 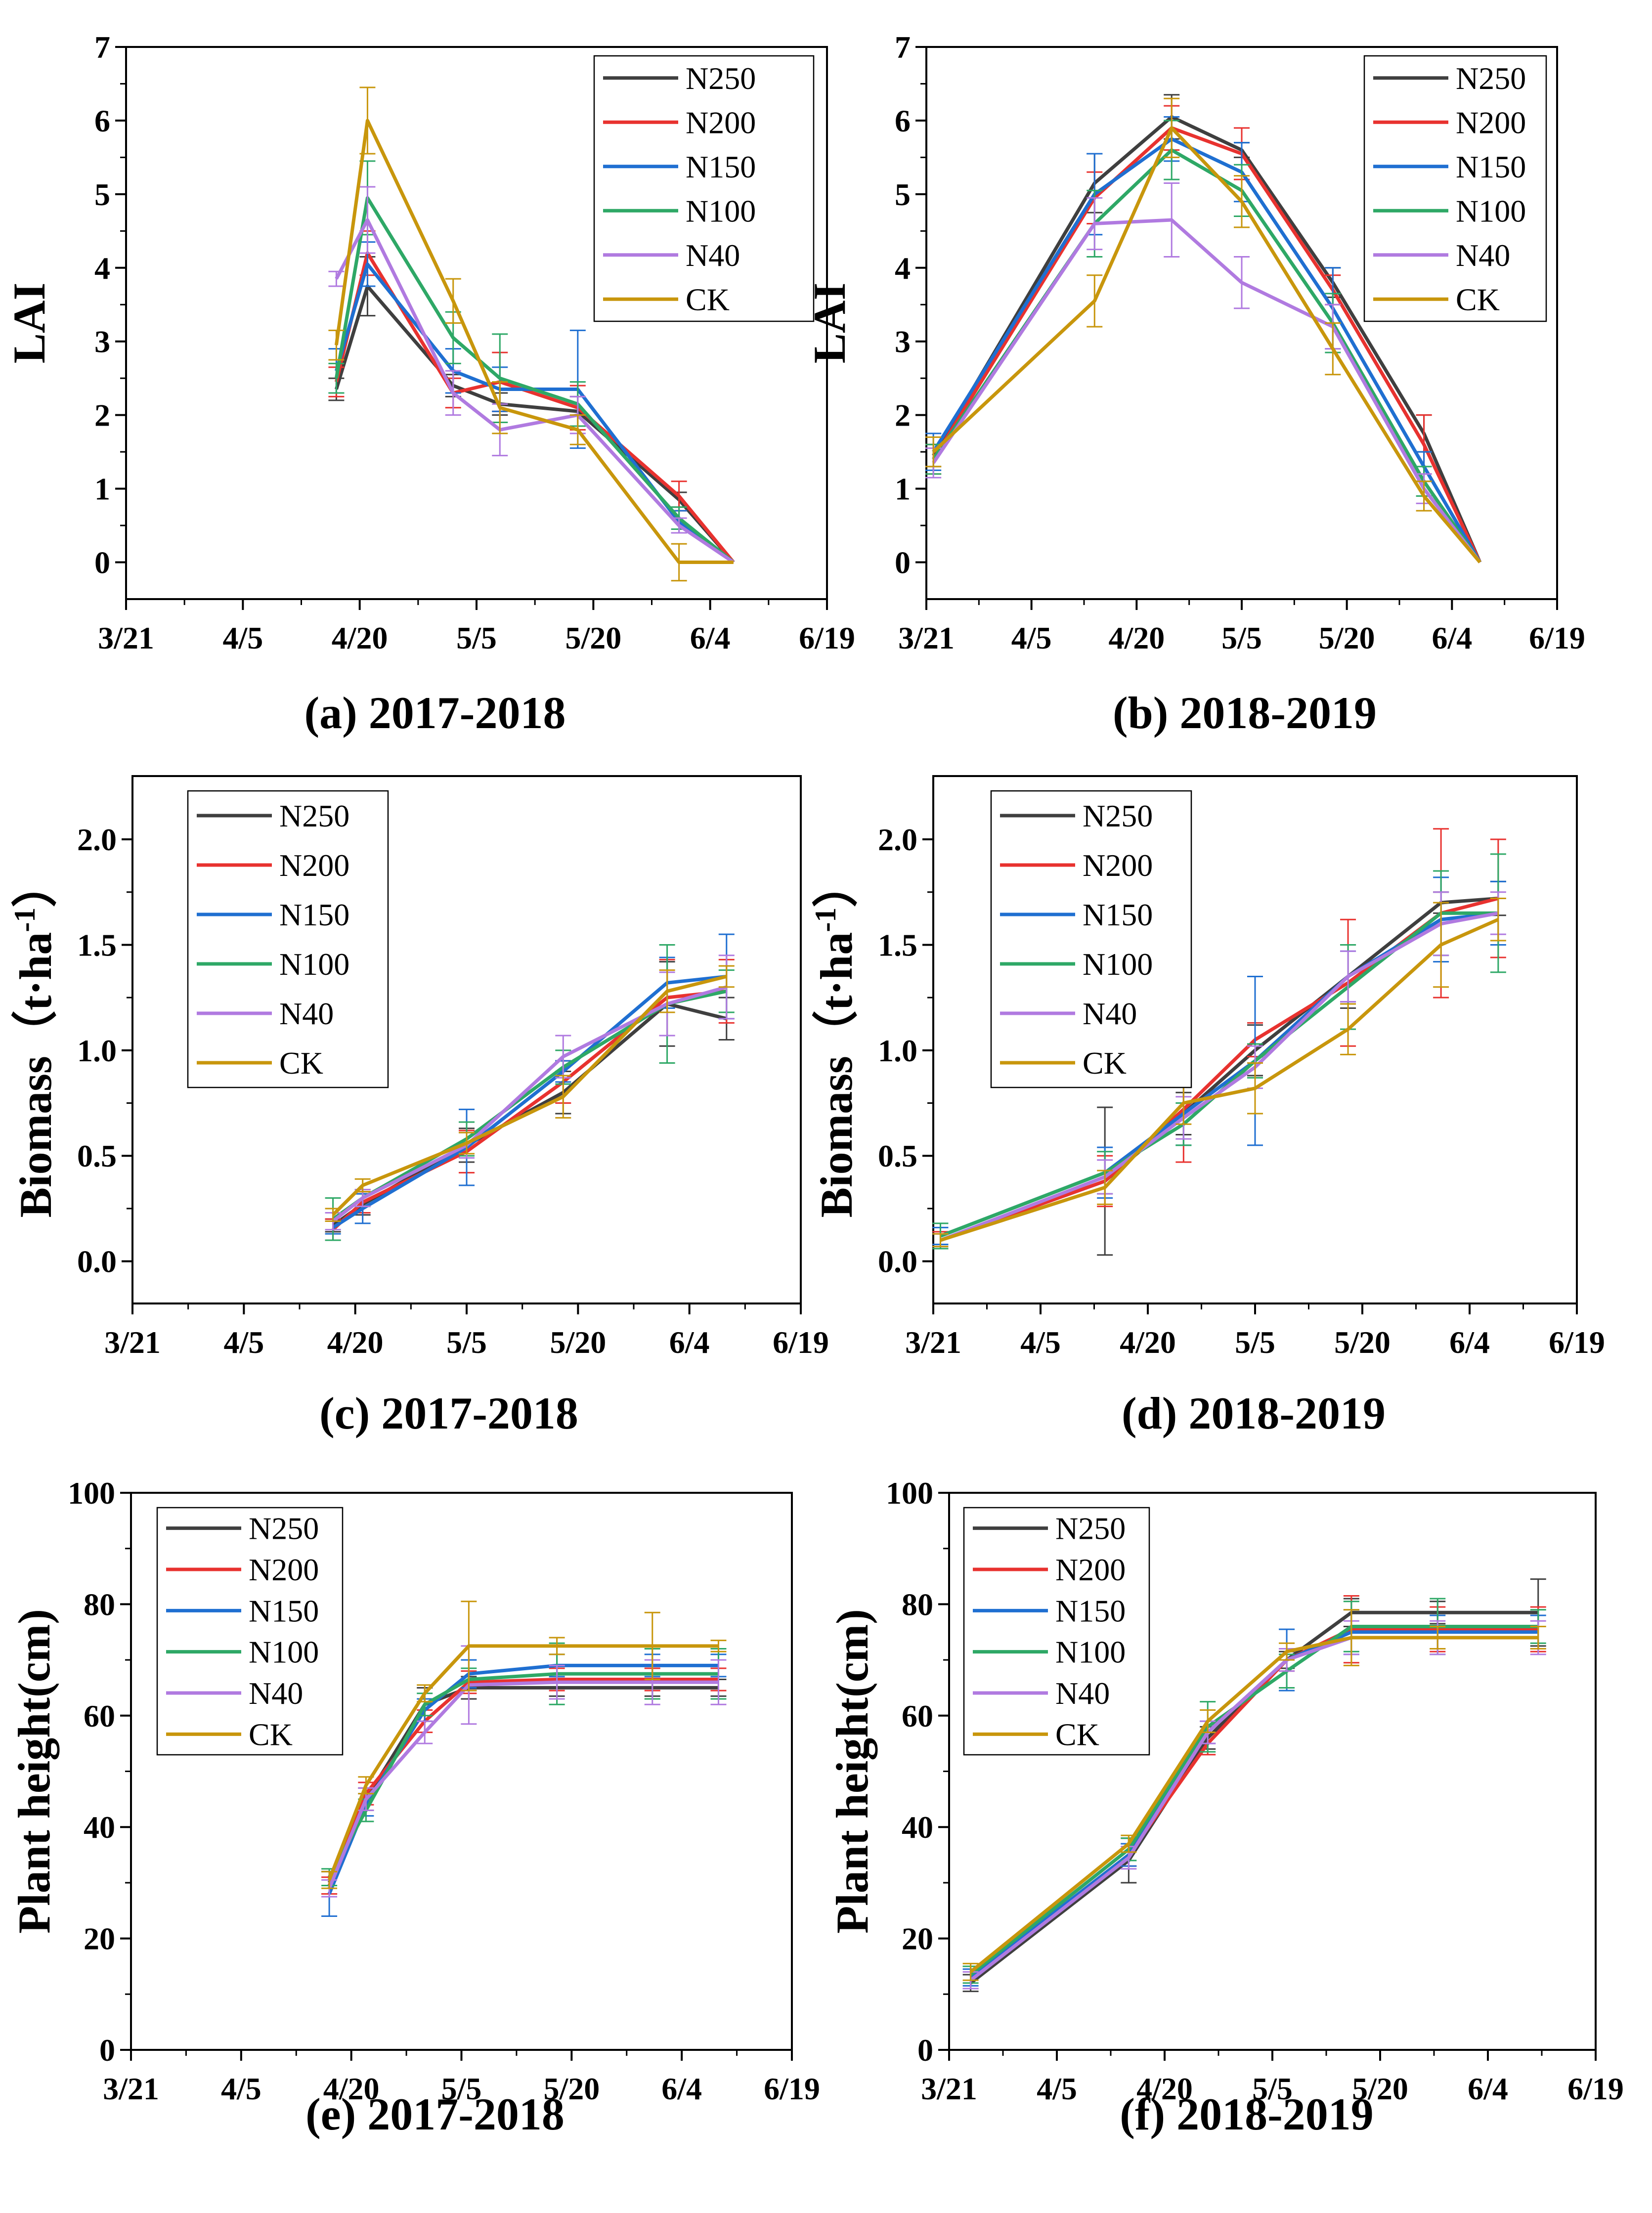 What do you see at coordinates (35, 1040) in the screenshot?
I see `y-axis-label: Biomass（t·ha-1）` at bounding box center [35, 1040].